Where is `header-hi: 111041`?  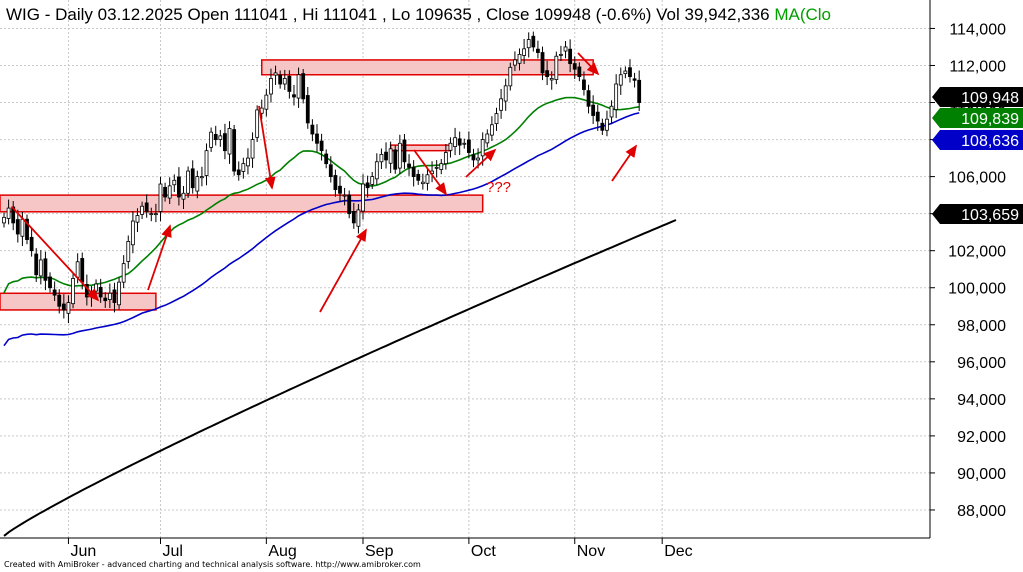 header-hi: 111041 is located at coordinates (350, 14).